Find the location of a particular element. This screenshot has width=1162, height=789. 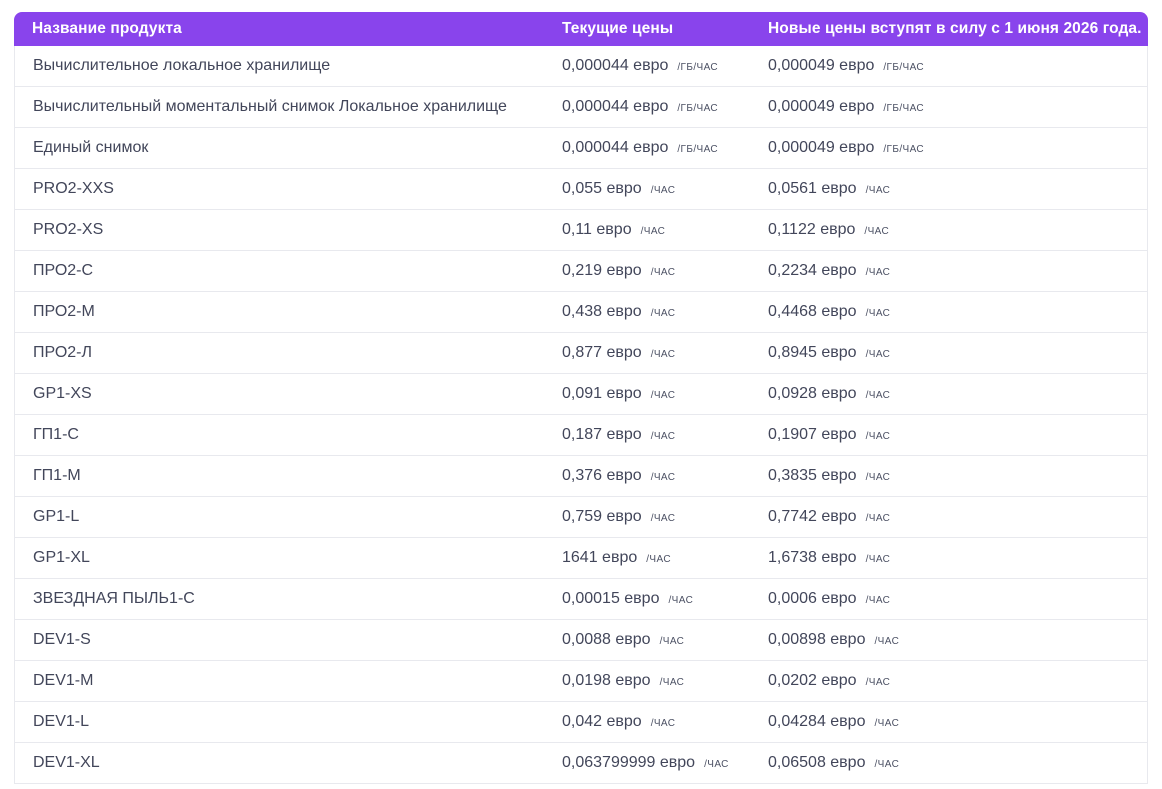

table-row: ПРО2-М 0,438 евро/ЧАС 0,4468 евро/ЧАС is located at coordinates (581, 312).